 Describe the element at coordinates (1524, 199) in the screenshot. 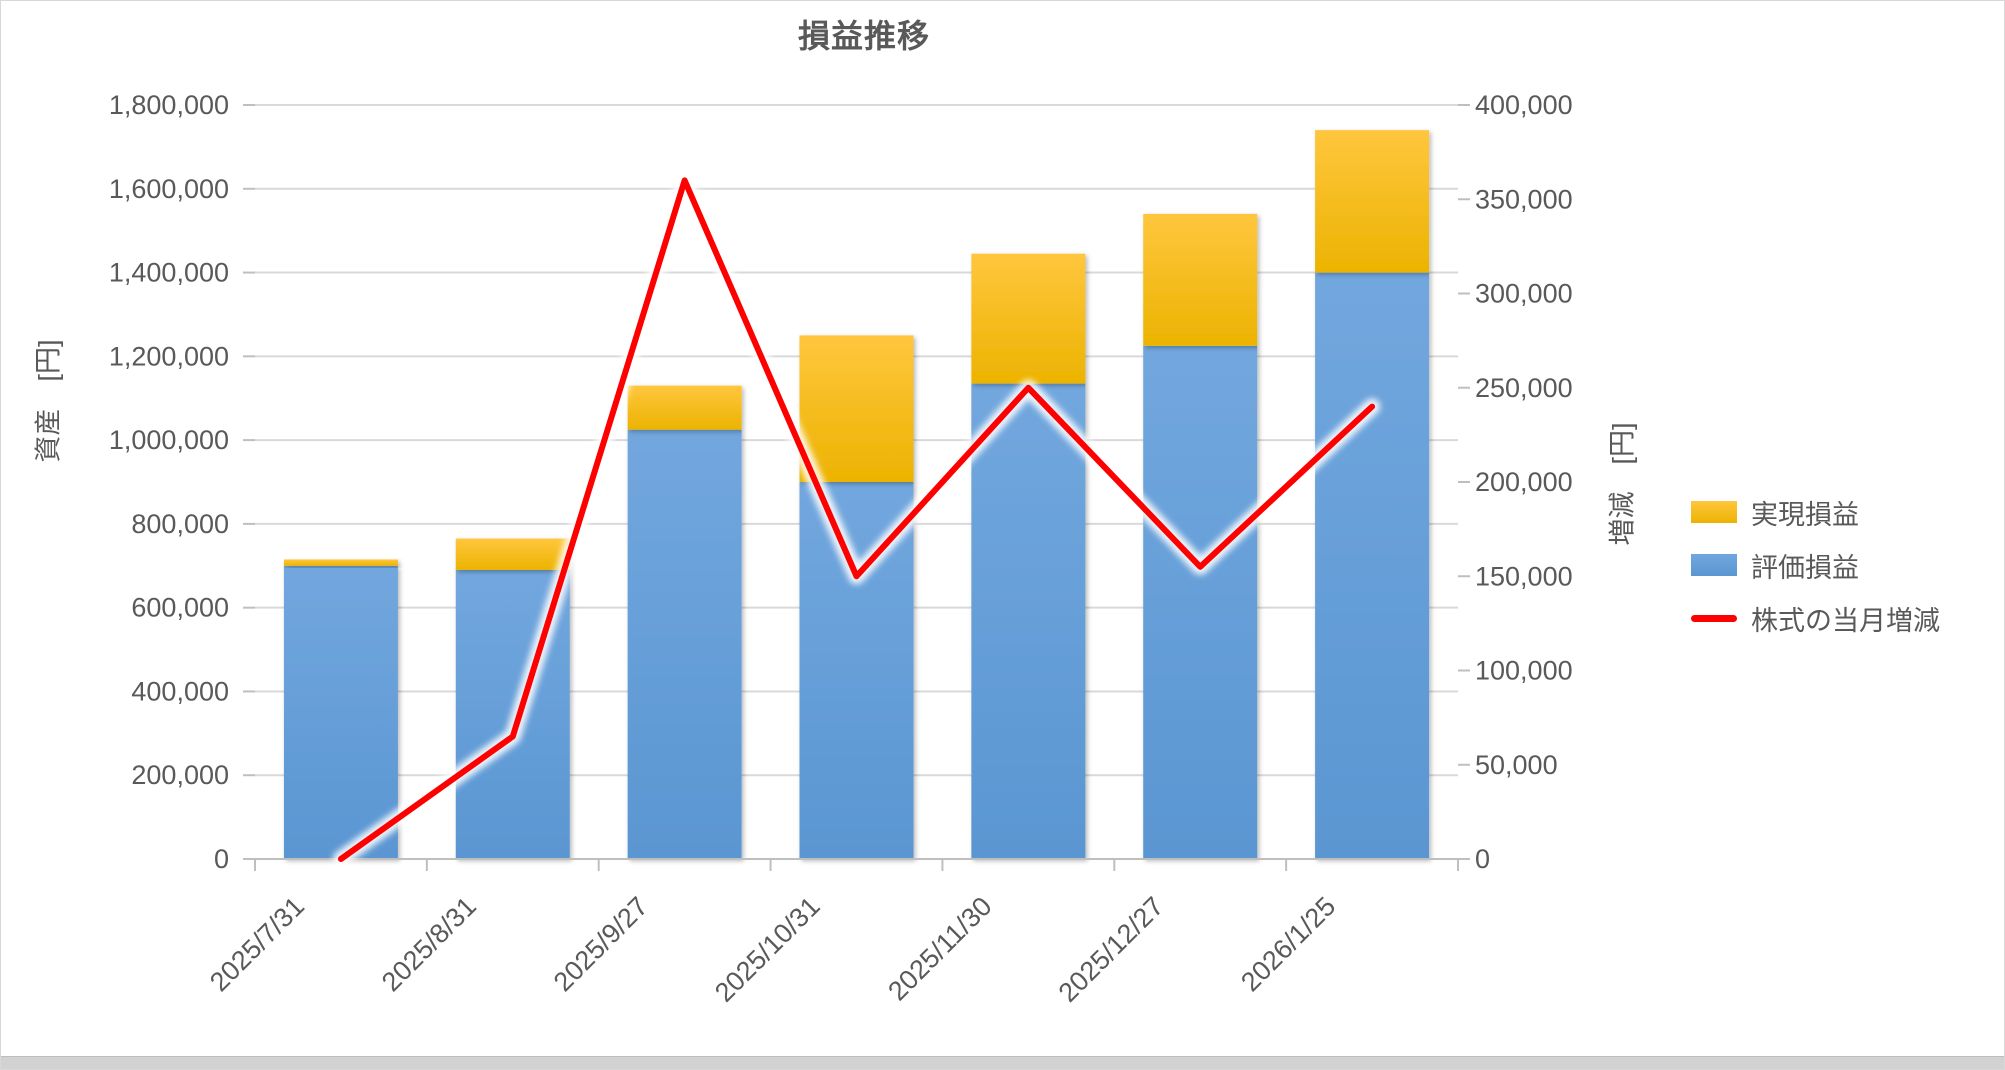

I see `right-tick-label: 350,000` at that location.